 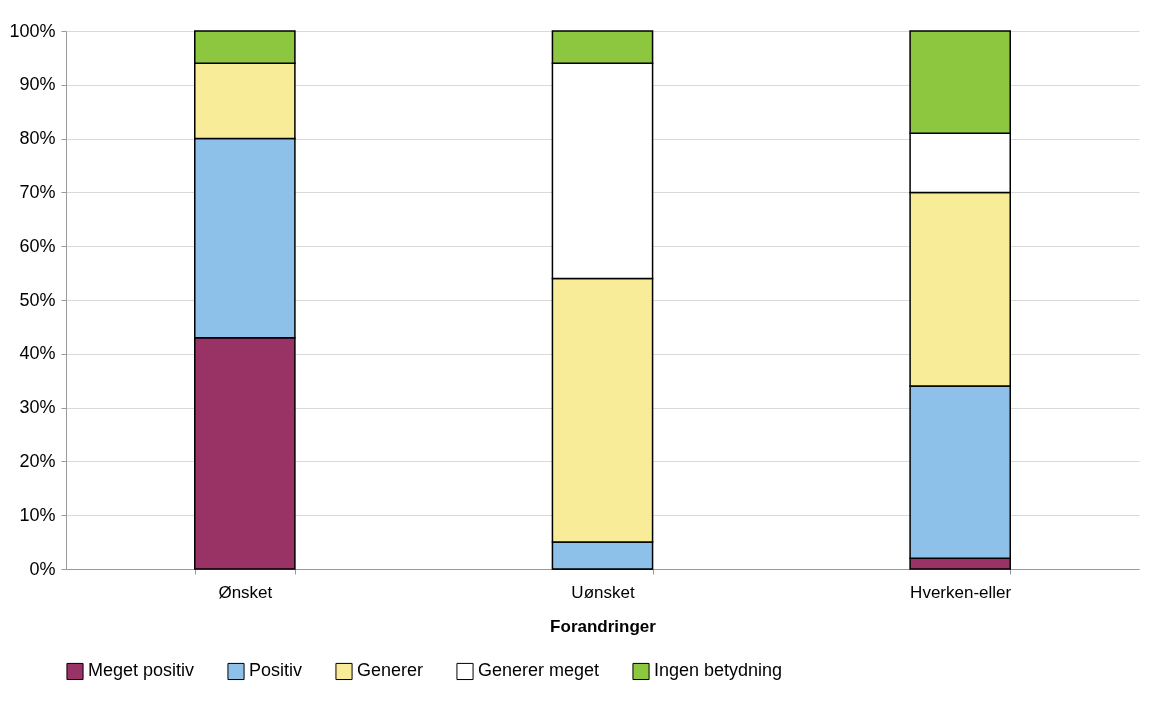 I want to click on y-tick-label: 40%, so click(x=37, y=353).